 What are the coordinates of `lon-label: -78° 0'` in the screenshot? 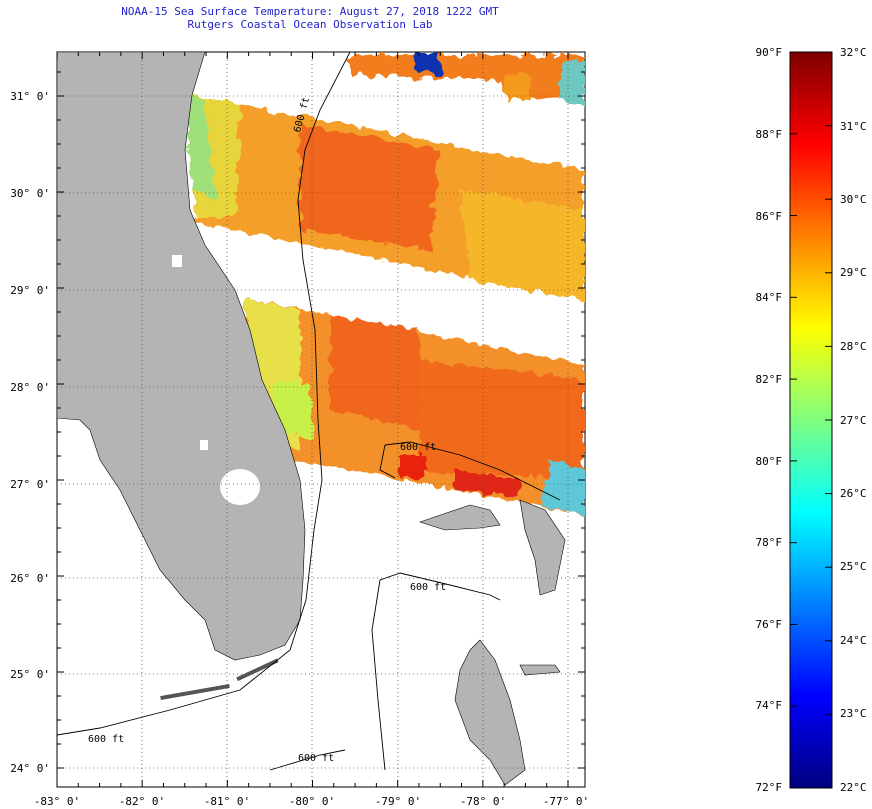 It's located at (483, 801).